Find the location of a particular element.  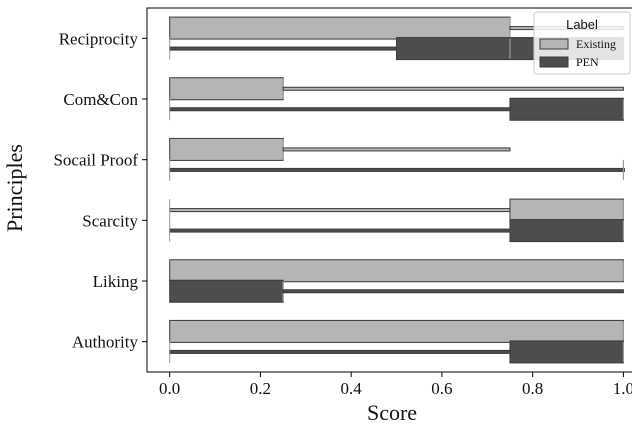

x-tick-label: 0.8 is located at coordinates (532, 388).